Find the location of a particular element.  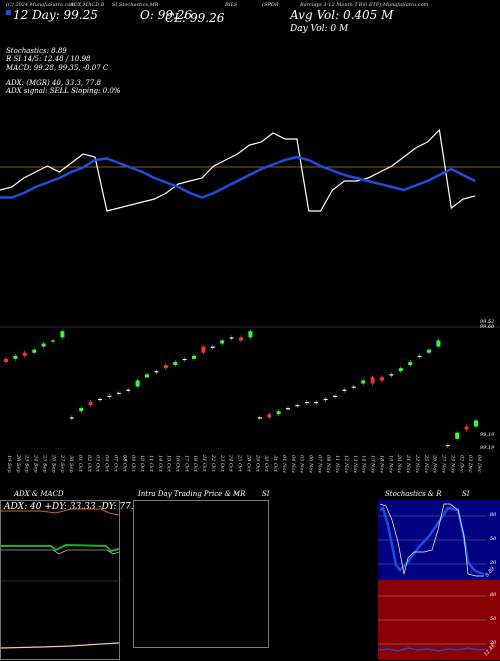

rsi-line is located at coordinates (432, 649).